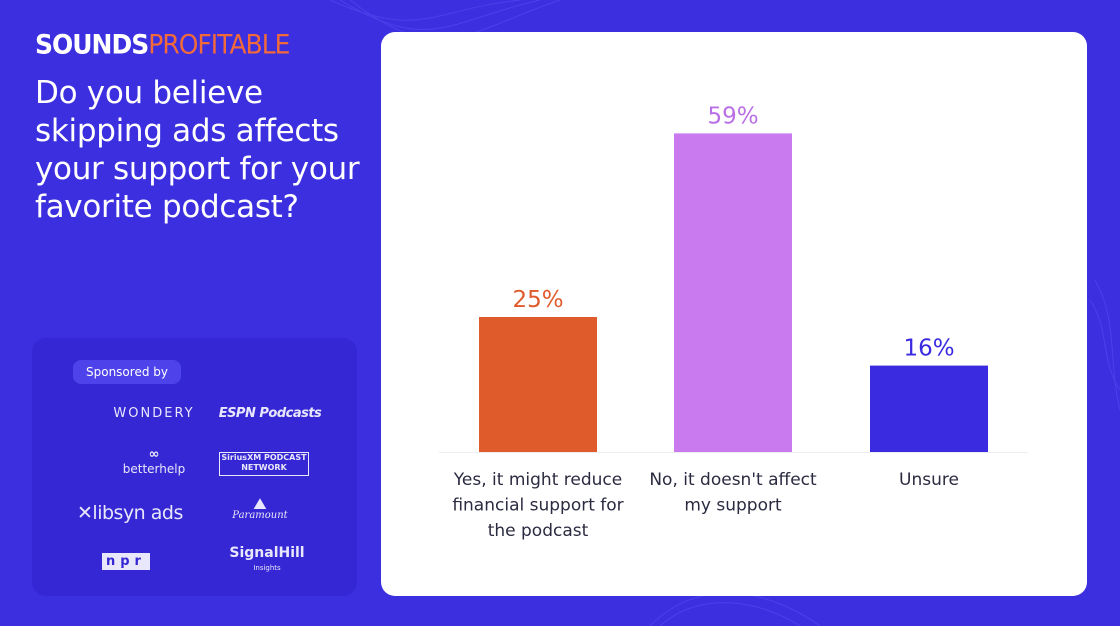 This screenshot has width=1120, height=626. What do you see at coordinates (92, 44) in the screenshot?
I see `brand-logo-part1: SOUNDS` at bounding box center [92, 44].